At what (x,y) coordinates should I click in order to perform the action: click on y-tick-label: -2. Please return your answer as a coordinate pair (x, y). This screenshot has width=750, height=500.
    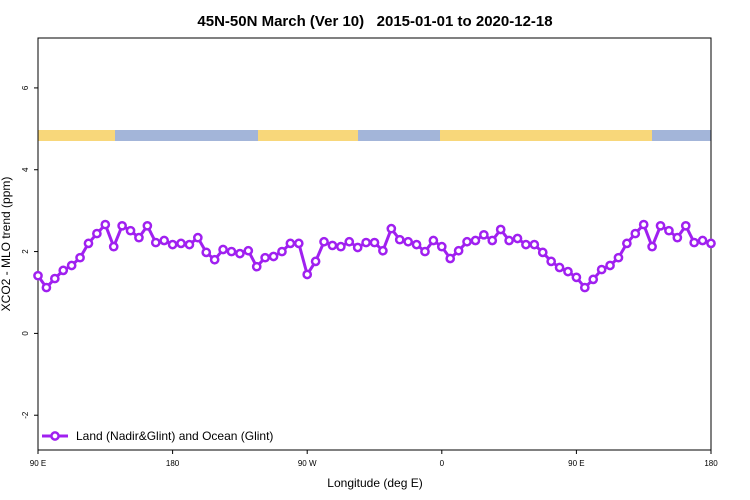
    Looking at the image, I should click on (25, 415).